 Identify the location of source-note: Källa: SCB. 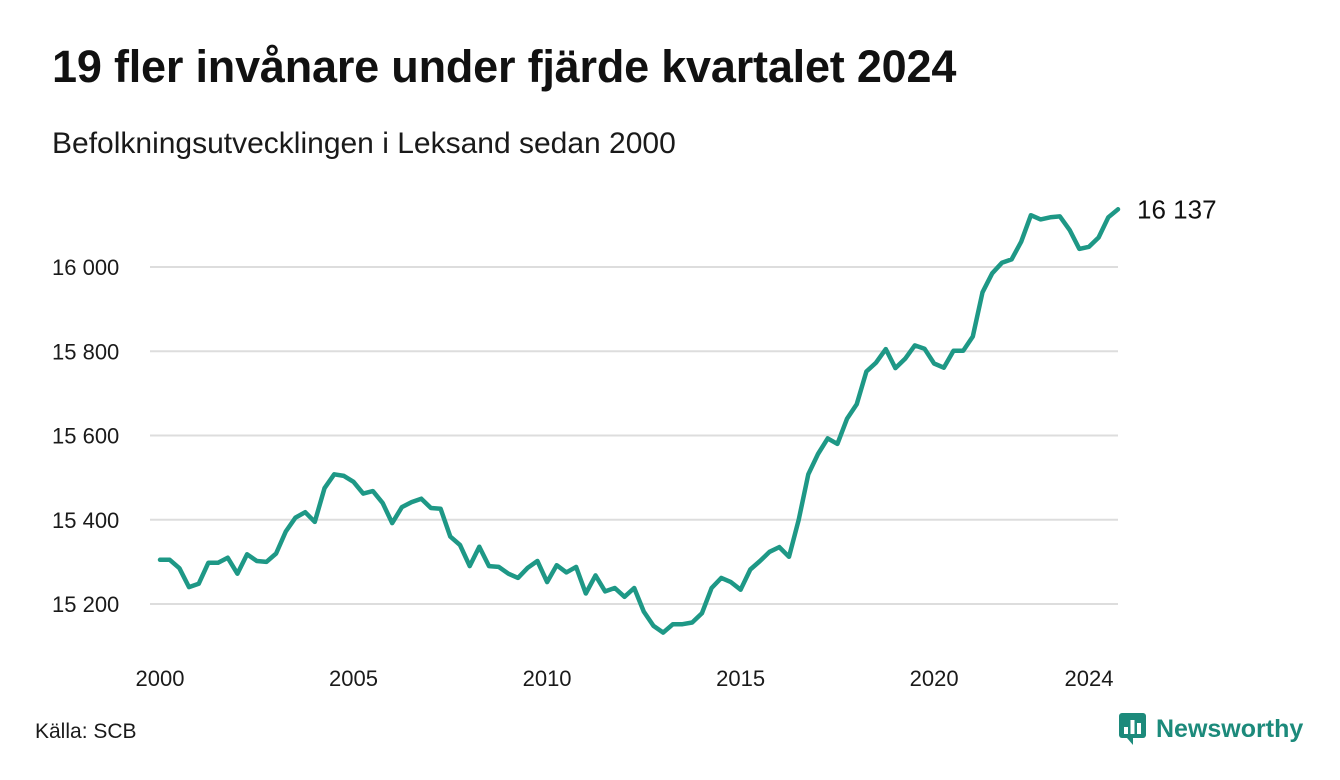
(86, 731).